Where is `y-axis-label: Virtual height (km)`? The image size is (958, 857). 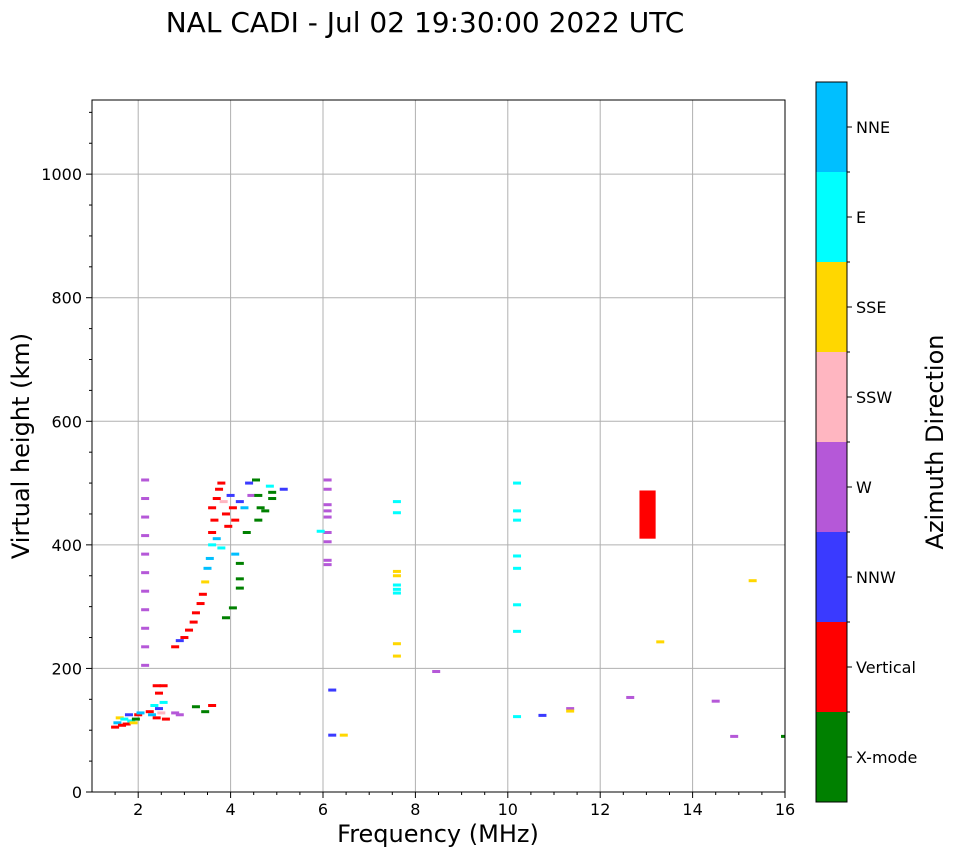
y-axis-label: Virtual height (km) is located at coordinates (21, 446).